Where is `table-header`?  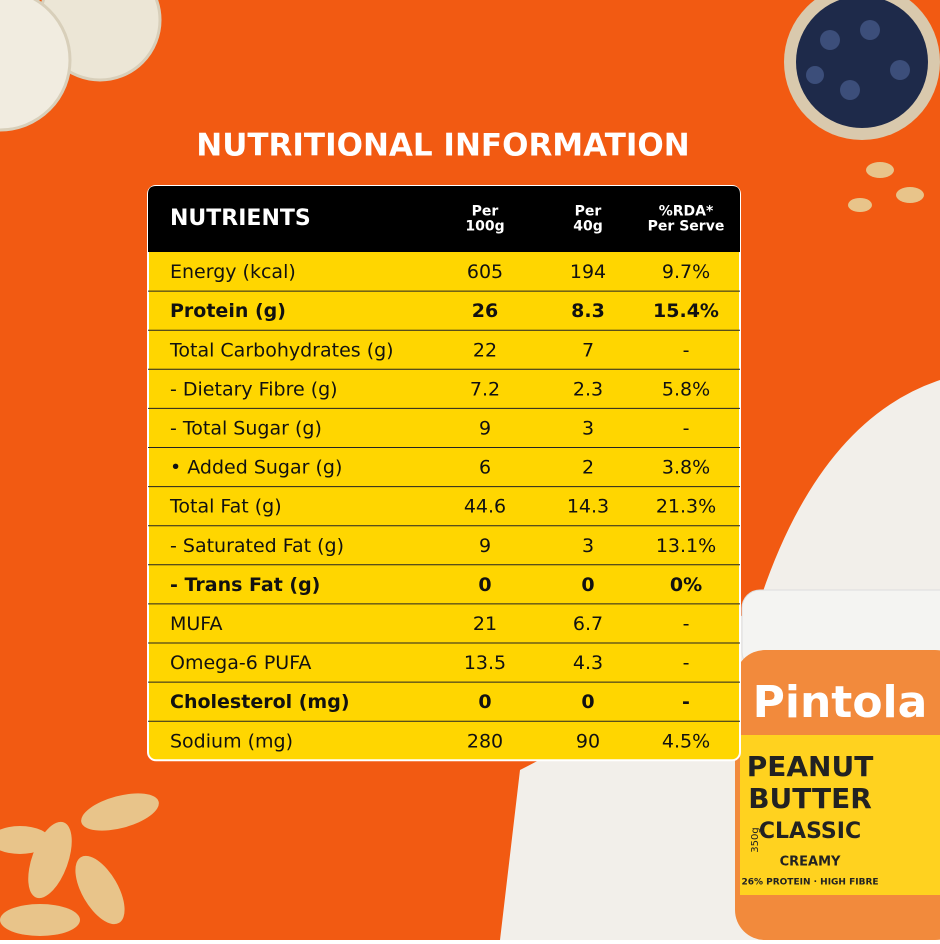 table-header is located at coordinates (444, 219).